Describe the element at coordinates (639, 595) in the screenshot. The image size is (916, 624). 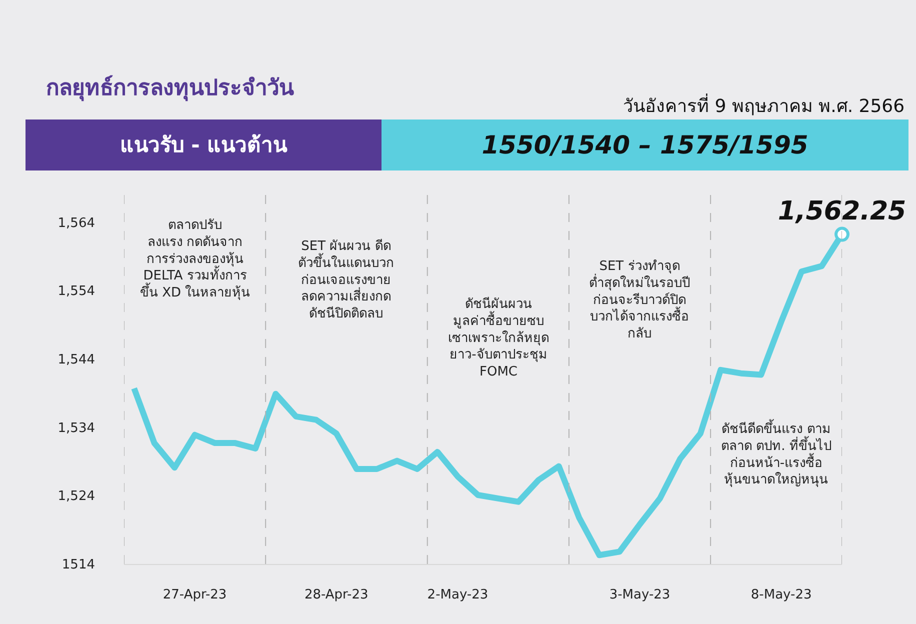
I see `x-tick-label: 3-May-23` at that location.